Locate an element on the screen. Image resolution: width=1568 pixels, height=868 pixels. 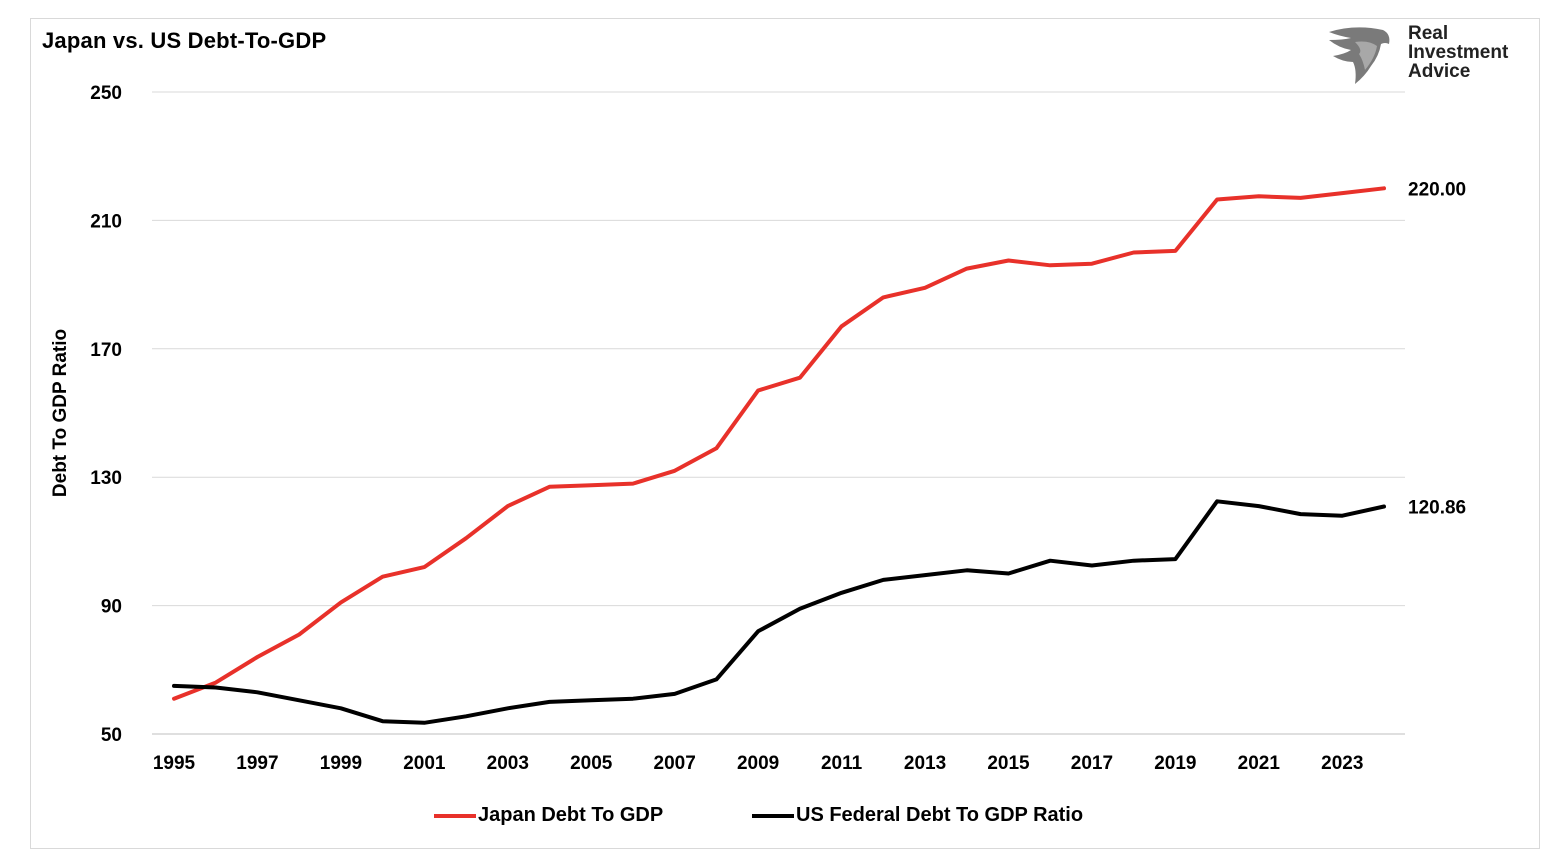
x-tick-label: 2009 is located at coordinates (758, 763).